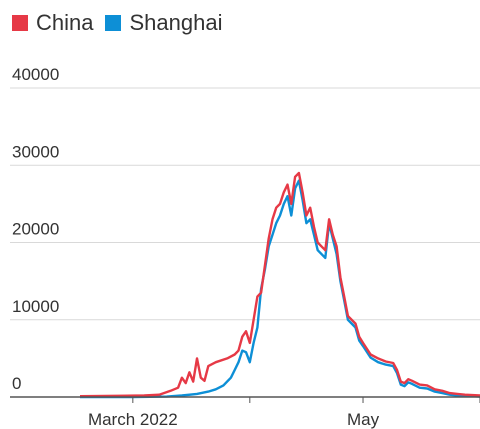 The width and height of the screenshot is (480, 429). What do you see at coordinates (245, 399) in the screenshot?
I see `x-axis` at bounding box center [245, 399].